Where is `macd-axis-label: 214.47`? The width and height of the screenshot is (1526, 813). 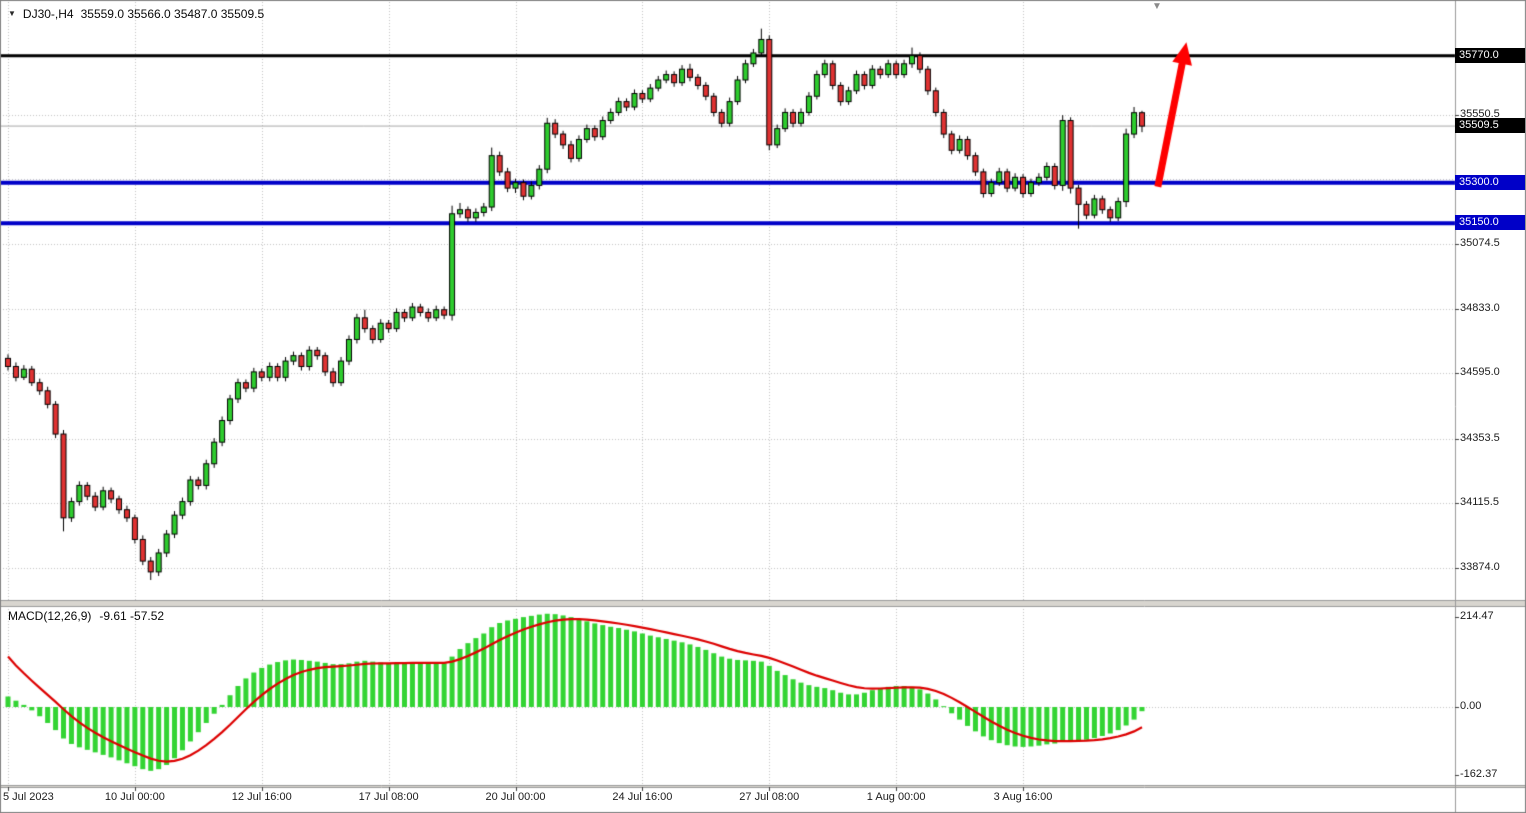 macd-axis-label: 214.47 is located at coordinates (1477, 615).